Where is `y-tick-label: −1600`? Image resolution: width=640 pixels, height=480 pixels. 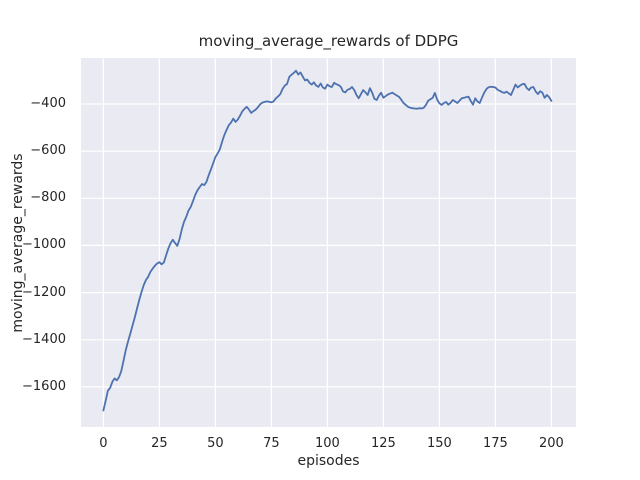 y-tick-label: −1600 is located at coordinates (44, 386).